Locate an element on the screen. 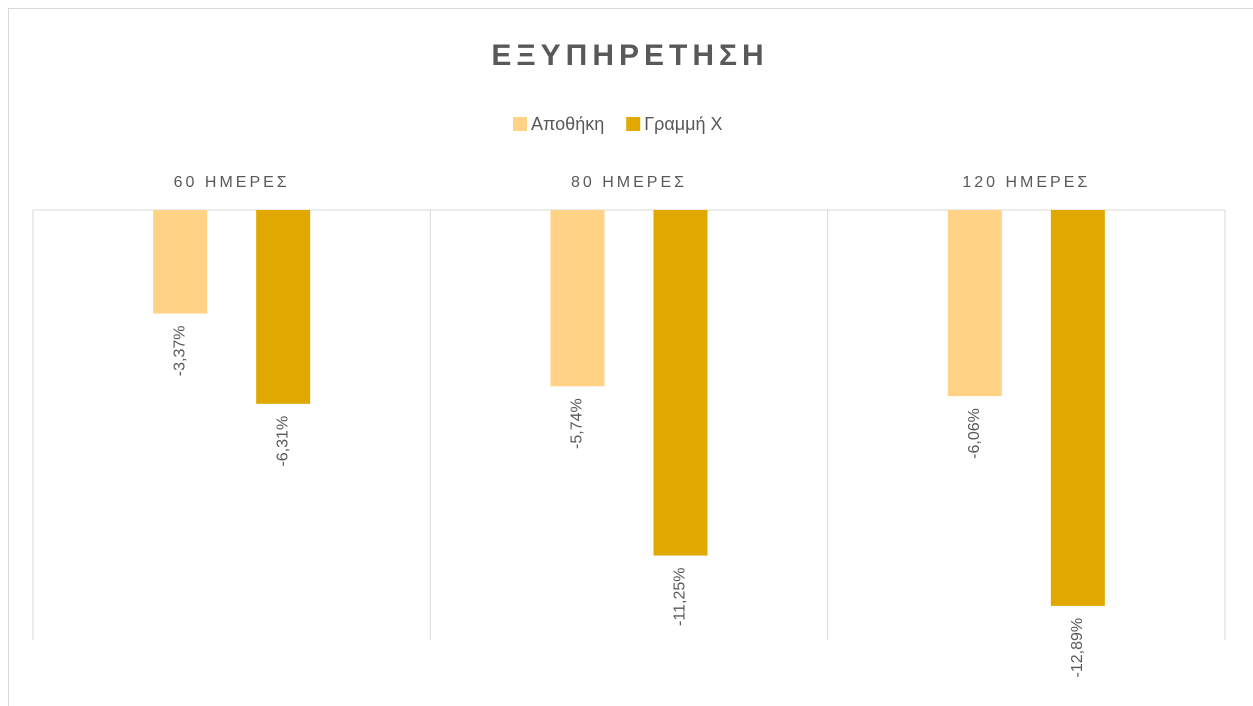  category-label: 80 ΗΜΕΡΕΣ is located at coordinates (629, 182).